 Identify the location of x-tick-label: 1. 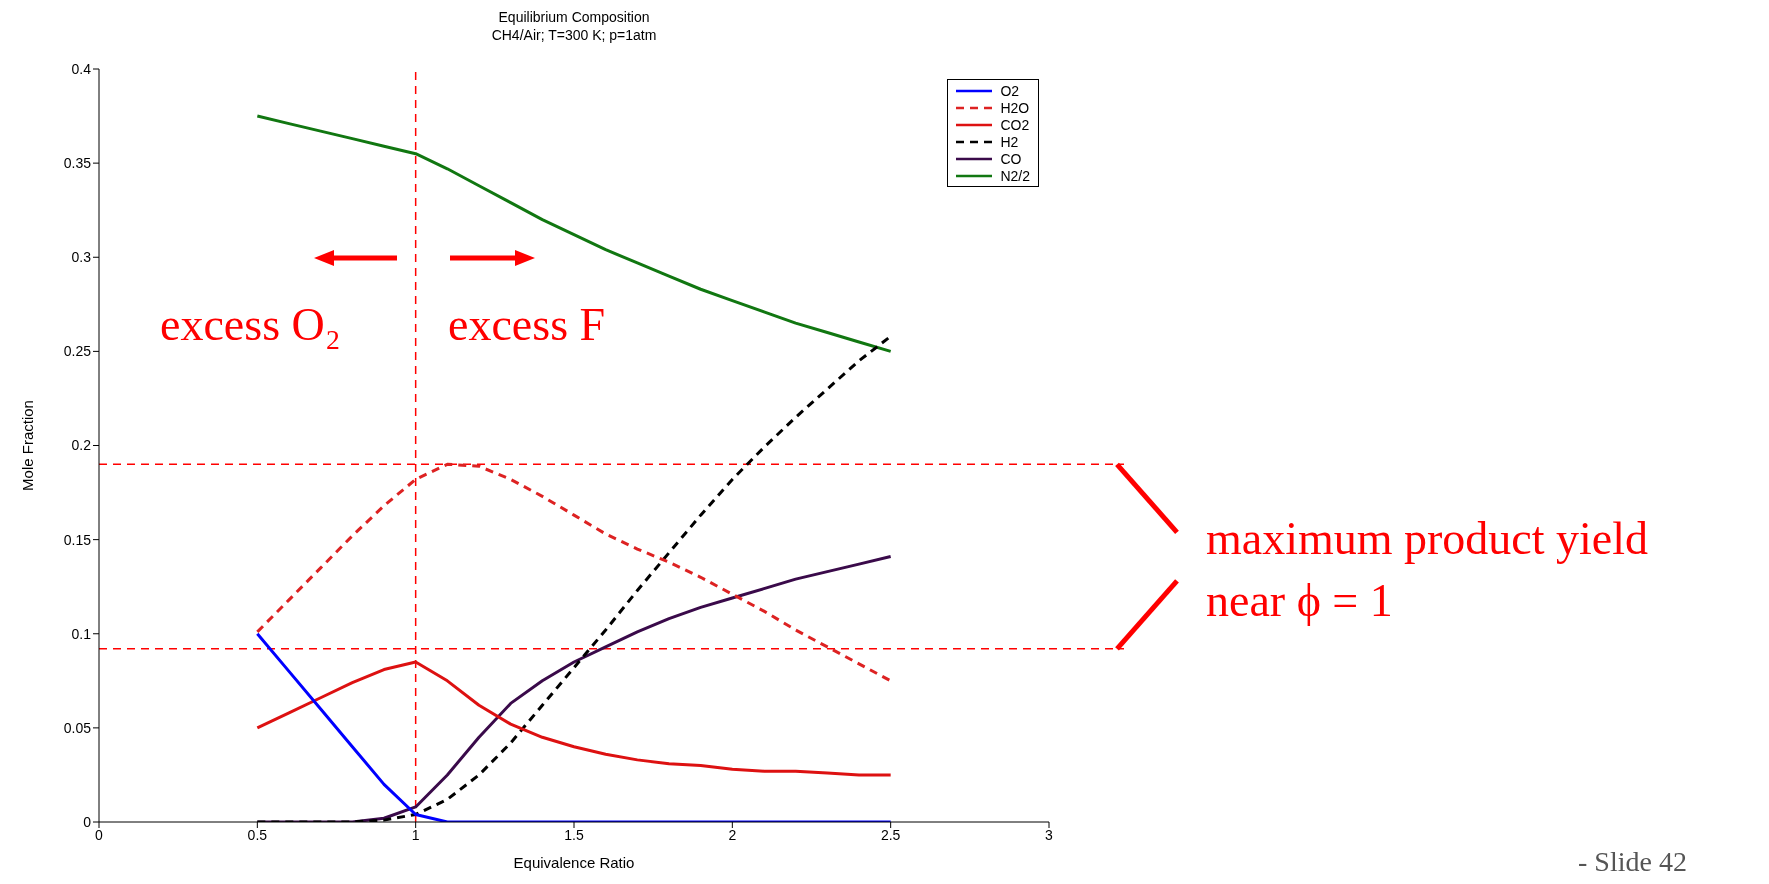
(415, 834).